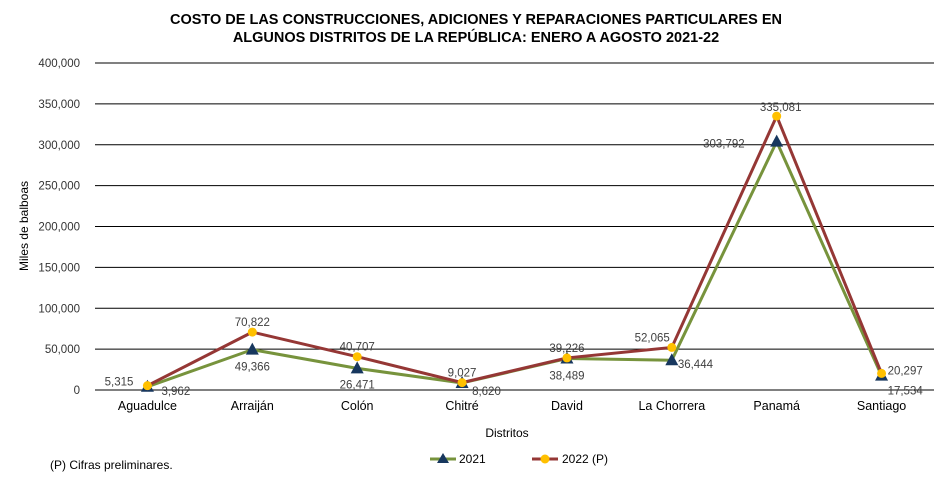  I want to click on data-label: 49,366, so click(252, 368).